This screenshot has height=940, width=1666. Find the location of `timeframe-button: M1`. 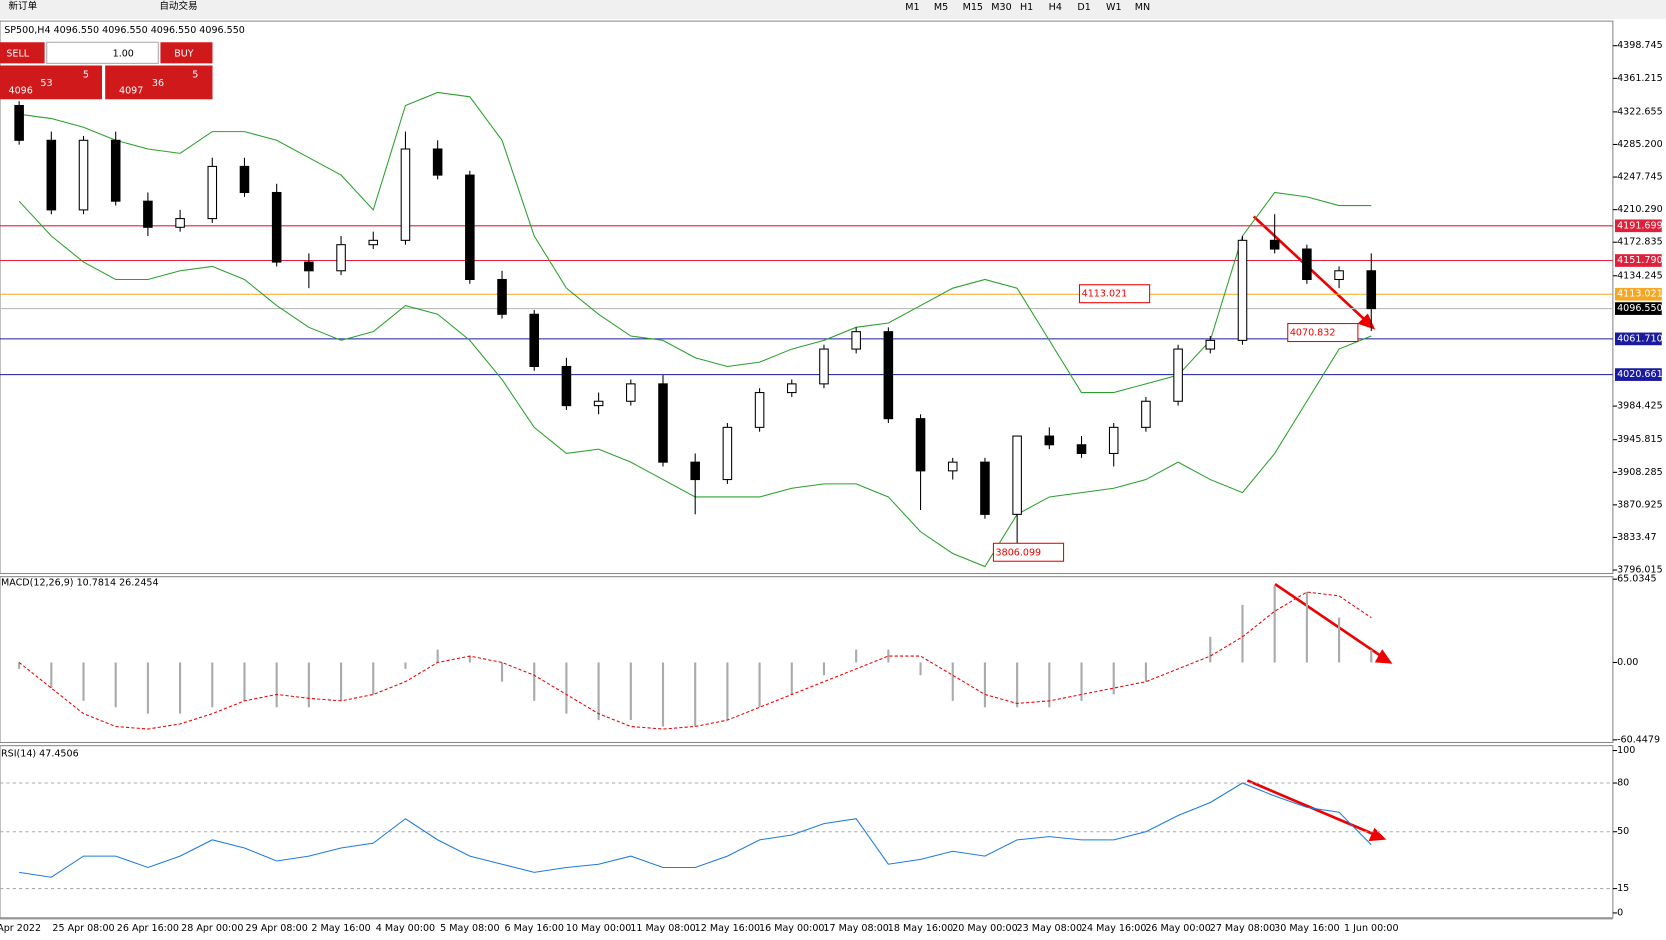

timeframe-button: M1 is located at coordinates (912, 7).